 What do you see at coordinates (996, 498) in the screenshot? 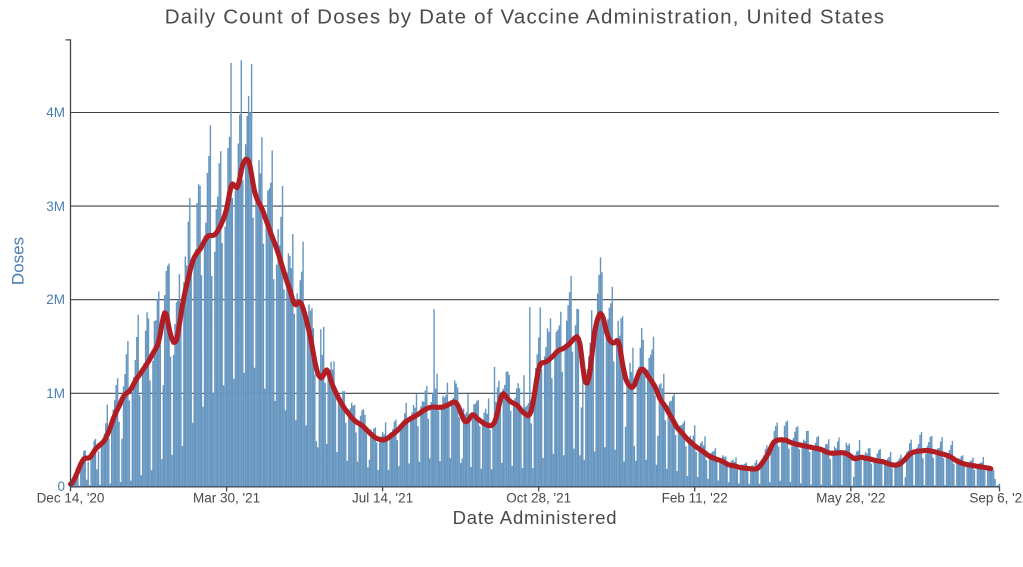
I see `svg-text: Sep 6, '22` at bounding box center [996, 498].